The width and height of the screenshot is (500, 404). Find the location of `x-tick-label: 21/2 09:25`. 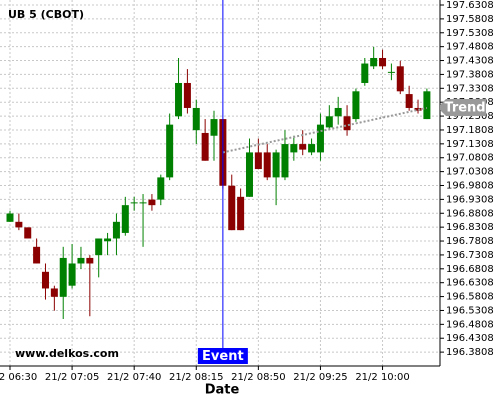

x-tick-label: 21/2 09:25 is located at coordinates (320, 377).